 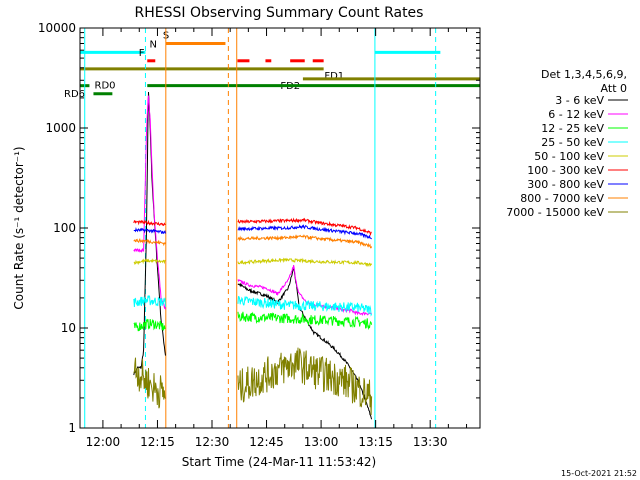 I want to click on y-tick-label: 1000, so click(x=60, y=128).